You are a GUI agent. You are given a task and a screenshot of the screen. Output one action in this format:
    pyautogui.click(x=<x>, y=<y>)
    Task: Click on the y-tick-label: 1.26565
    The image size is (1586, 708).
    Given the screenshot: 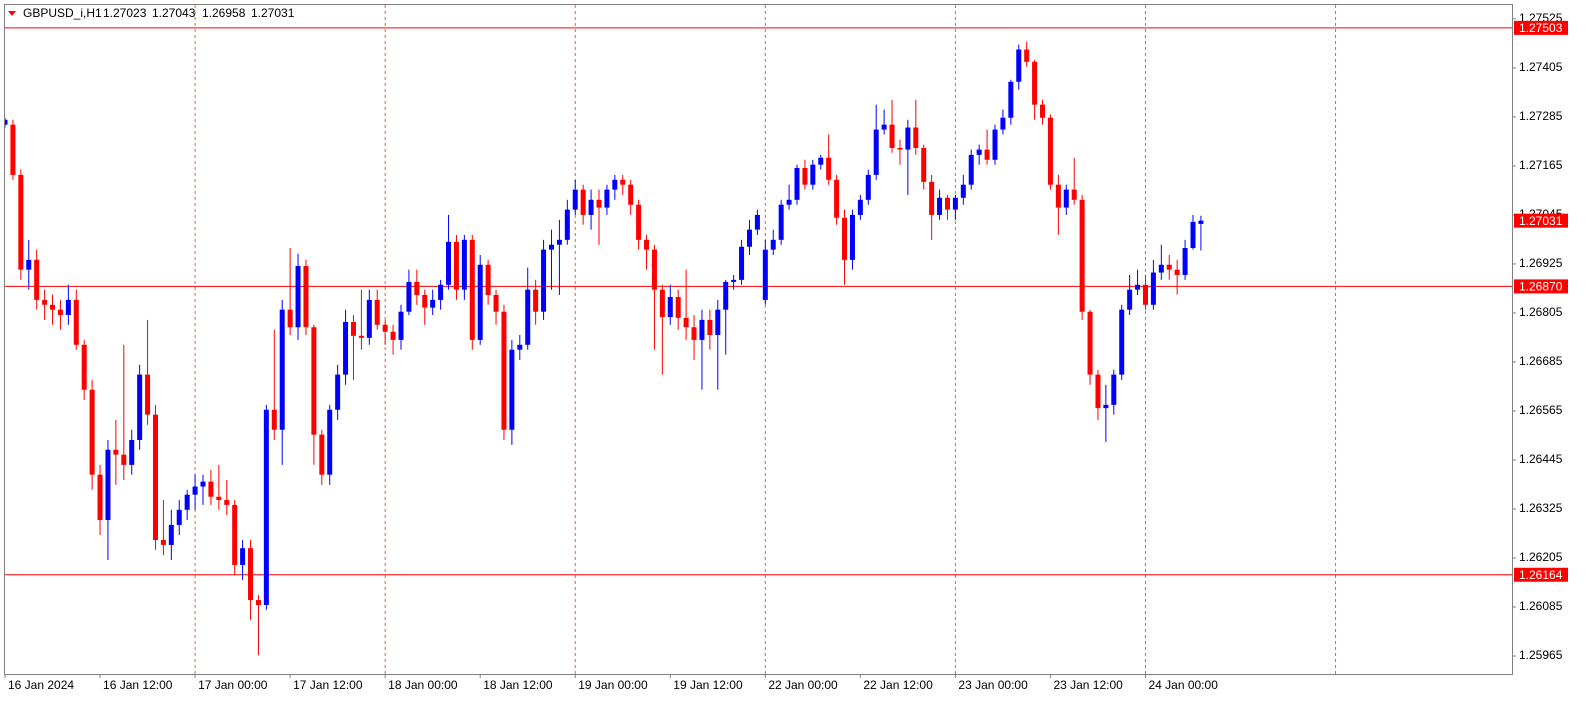 What is the action you would take?
    pyautogui.click(x=1541, y=410)
    